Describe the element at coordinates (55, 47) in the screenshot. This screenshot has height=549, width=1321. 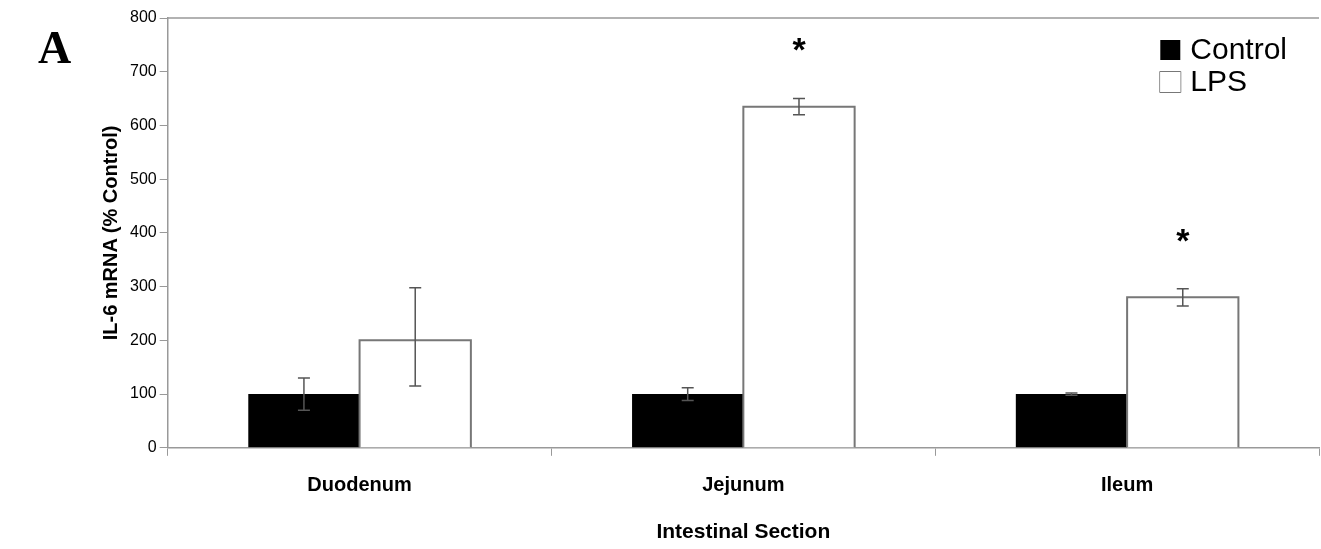
I see `text: A` at that location.